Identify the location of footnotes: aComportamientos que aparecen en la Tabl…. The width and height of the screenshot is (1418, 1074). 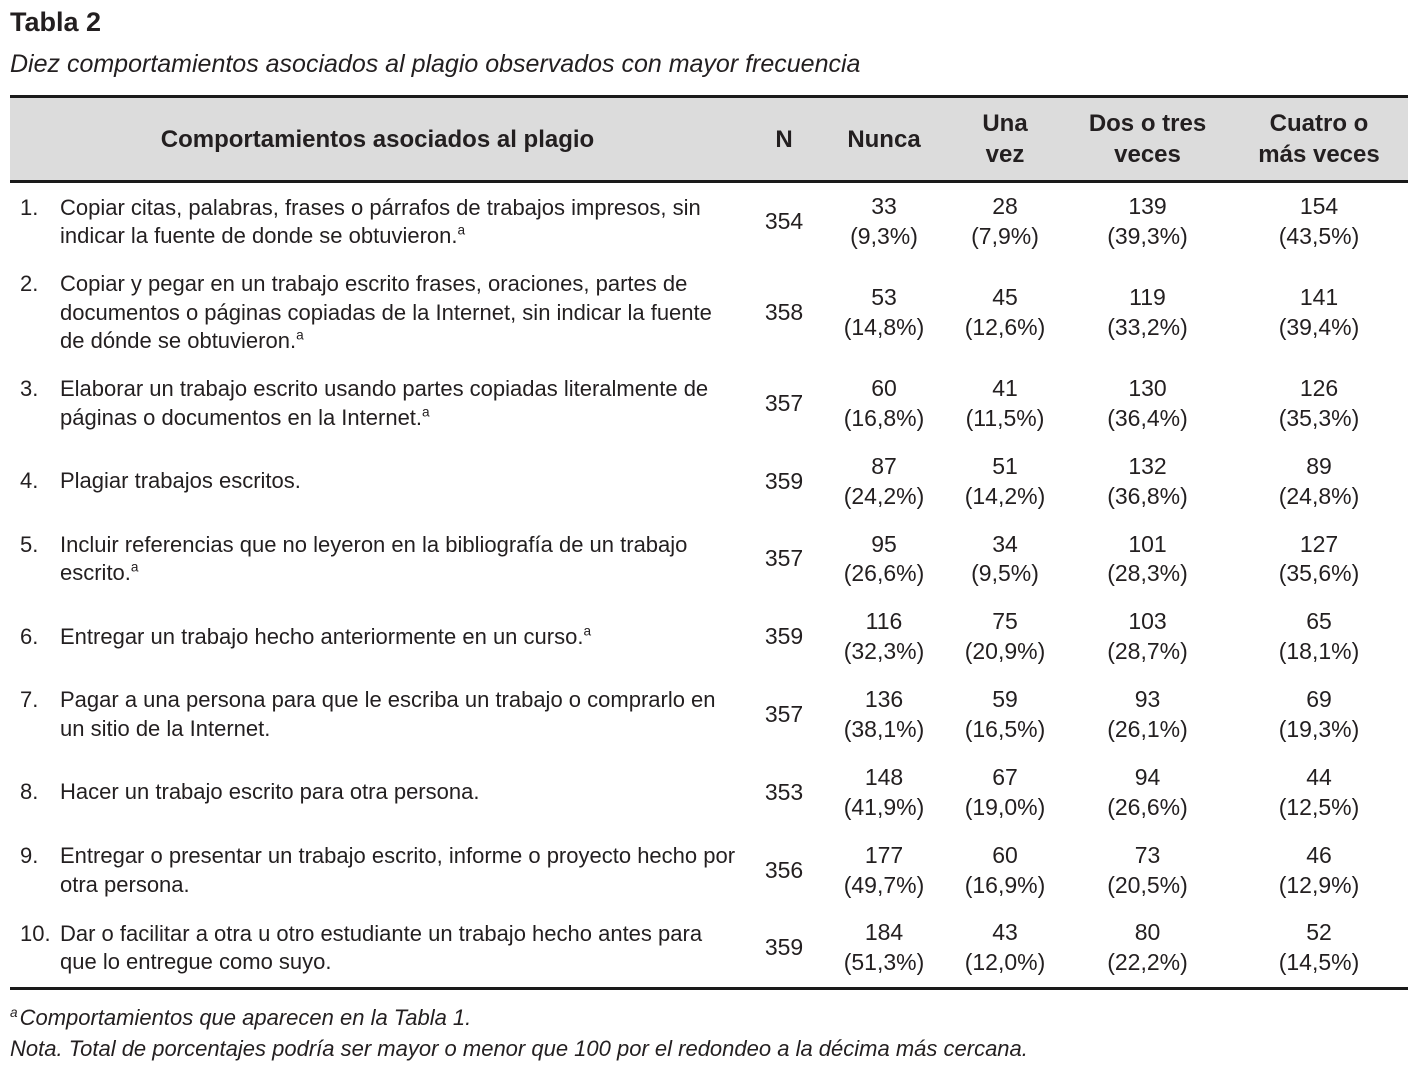
(709, 1034).